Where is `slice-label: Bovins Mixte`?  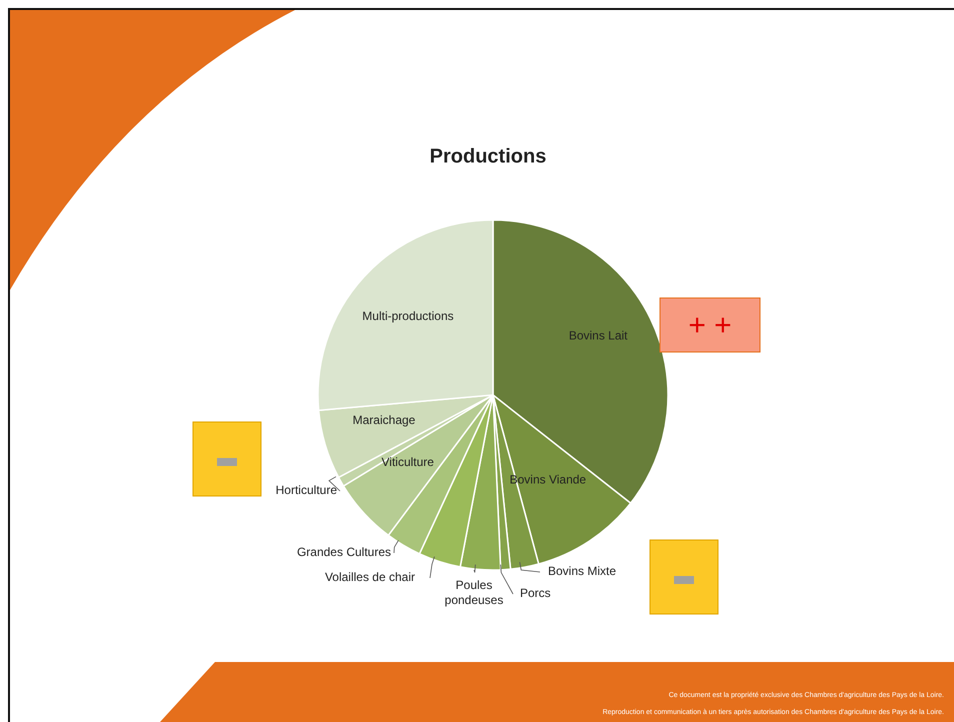 slice-label: Bovins Mixte is located at coordinates (582, 571).